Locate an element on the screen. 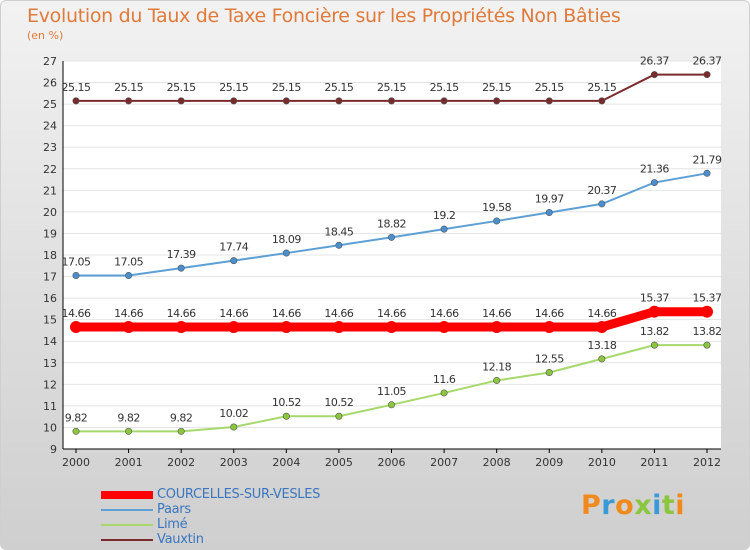 The image size is (750, 550). y-tick-label: 24 is located at coordinates (50, 126).